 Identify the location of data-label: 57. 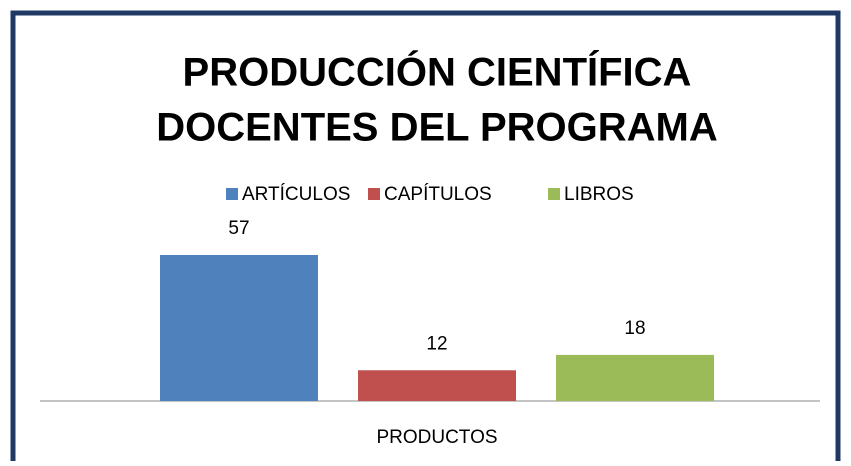
(238, 228).